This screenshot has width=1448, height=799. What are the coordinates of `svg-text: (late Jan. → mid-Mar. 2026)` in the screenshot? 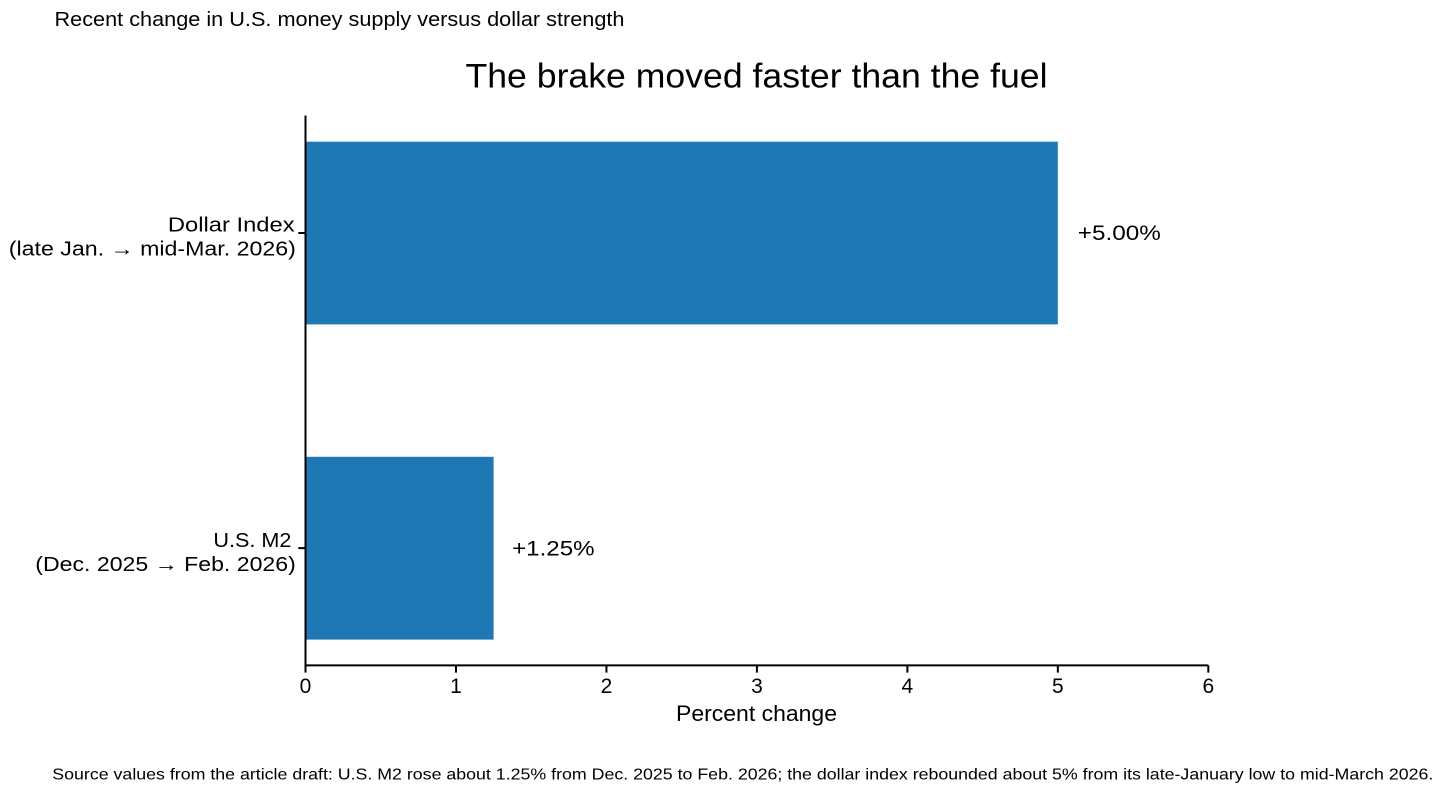 It's located at (152, 249).